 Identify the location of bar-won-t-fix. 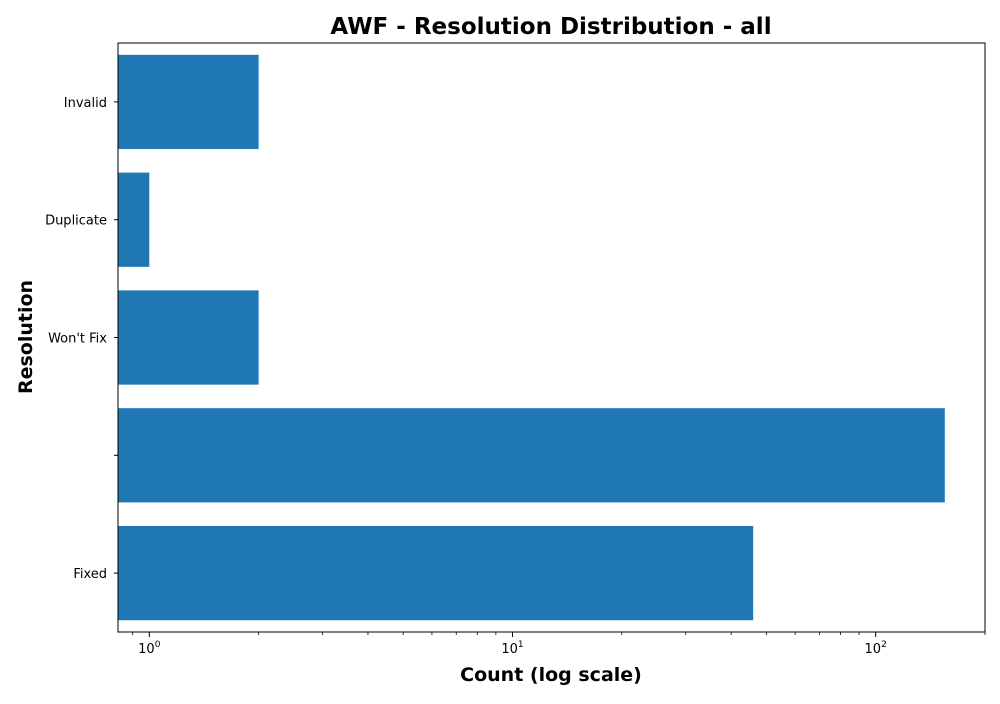
(188, 337).